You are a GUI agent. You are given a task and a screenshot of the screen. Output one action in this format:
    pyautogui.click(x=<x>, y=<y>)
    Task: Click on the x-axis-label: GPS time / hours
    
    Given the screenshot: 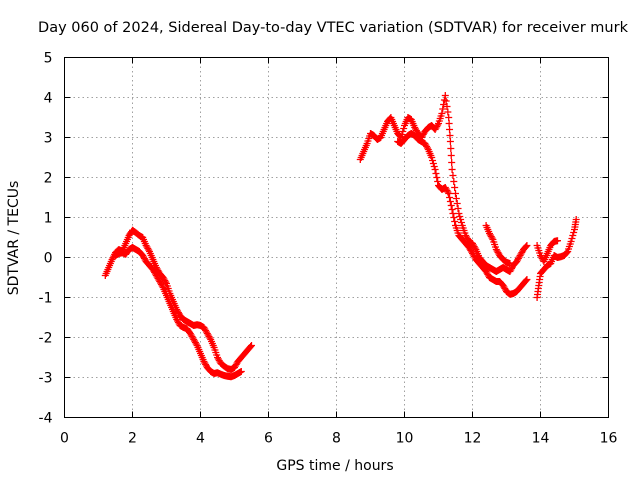 What is the action you would take?
    pyautogui.click(x=334, y=466)
    